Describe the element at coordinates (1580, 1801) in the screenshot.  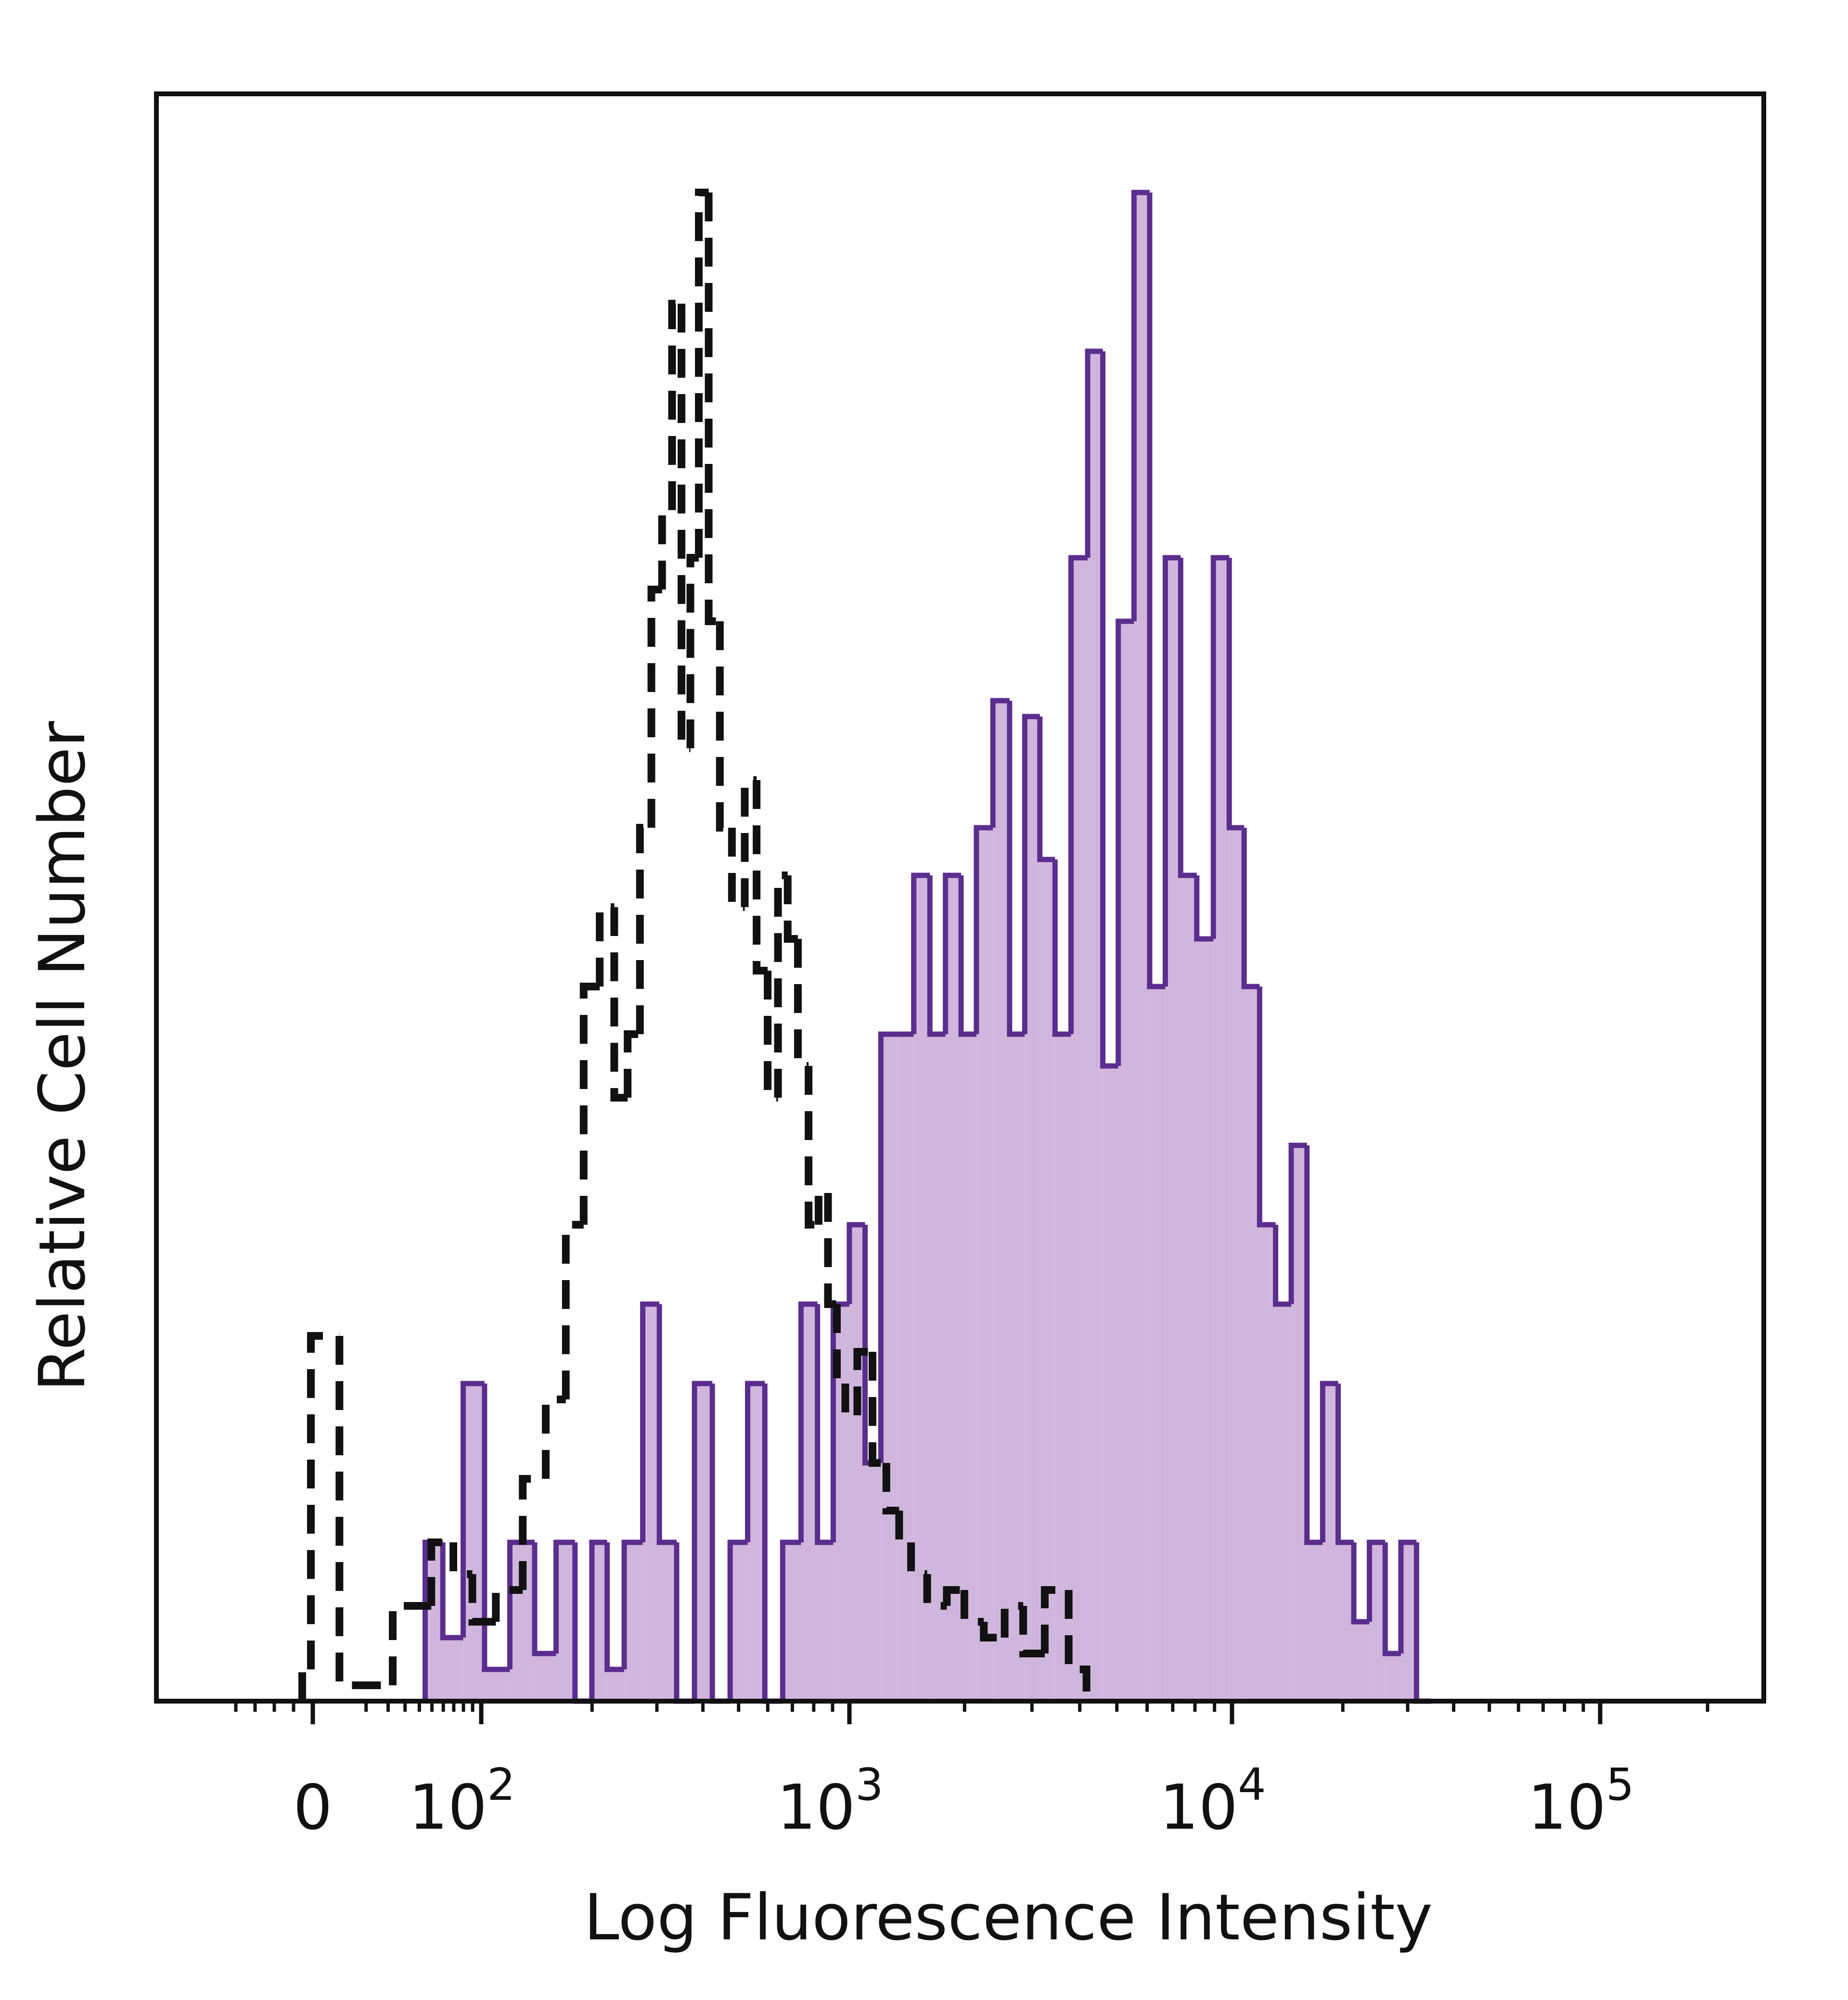
I see `x-tick-label: 10⁵` at that location.